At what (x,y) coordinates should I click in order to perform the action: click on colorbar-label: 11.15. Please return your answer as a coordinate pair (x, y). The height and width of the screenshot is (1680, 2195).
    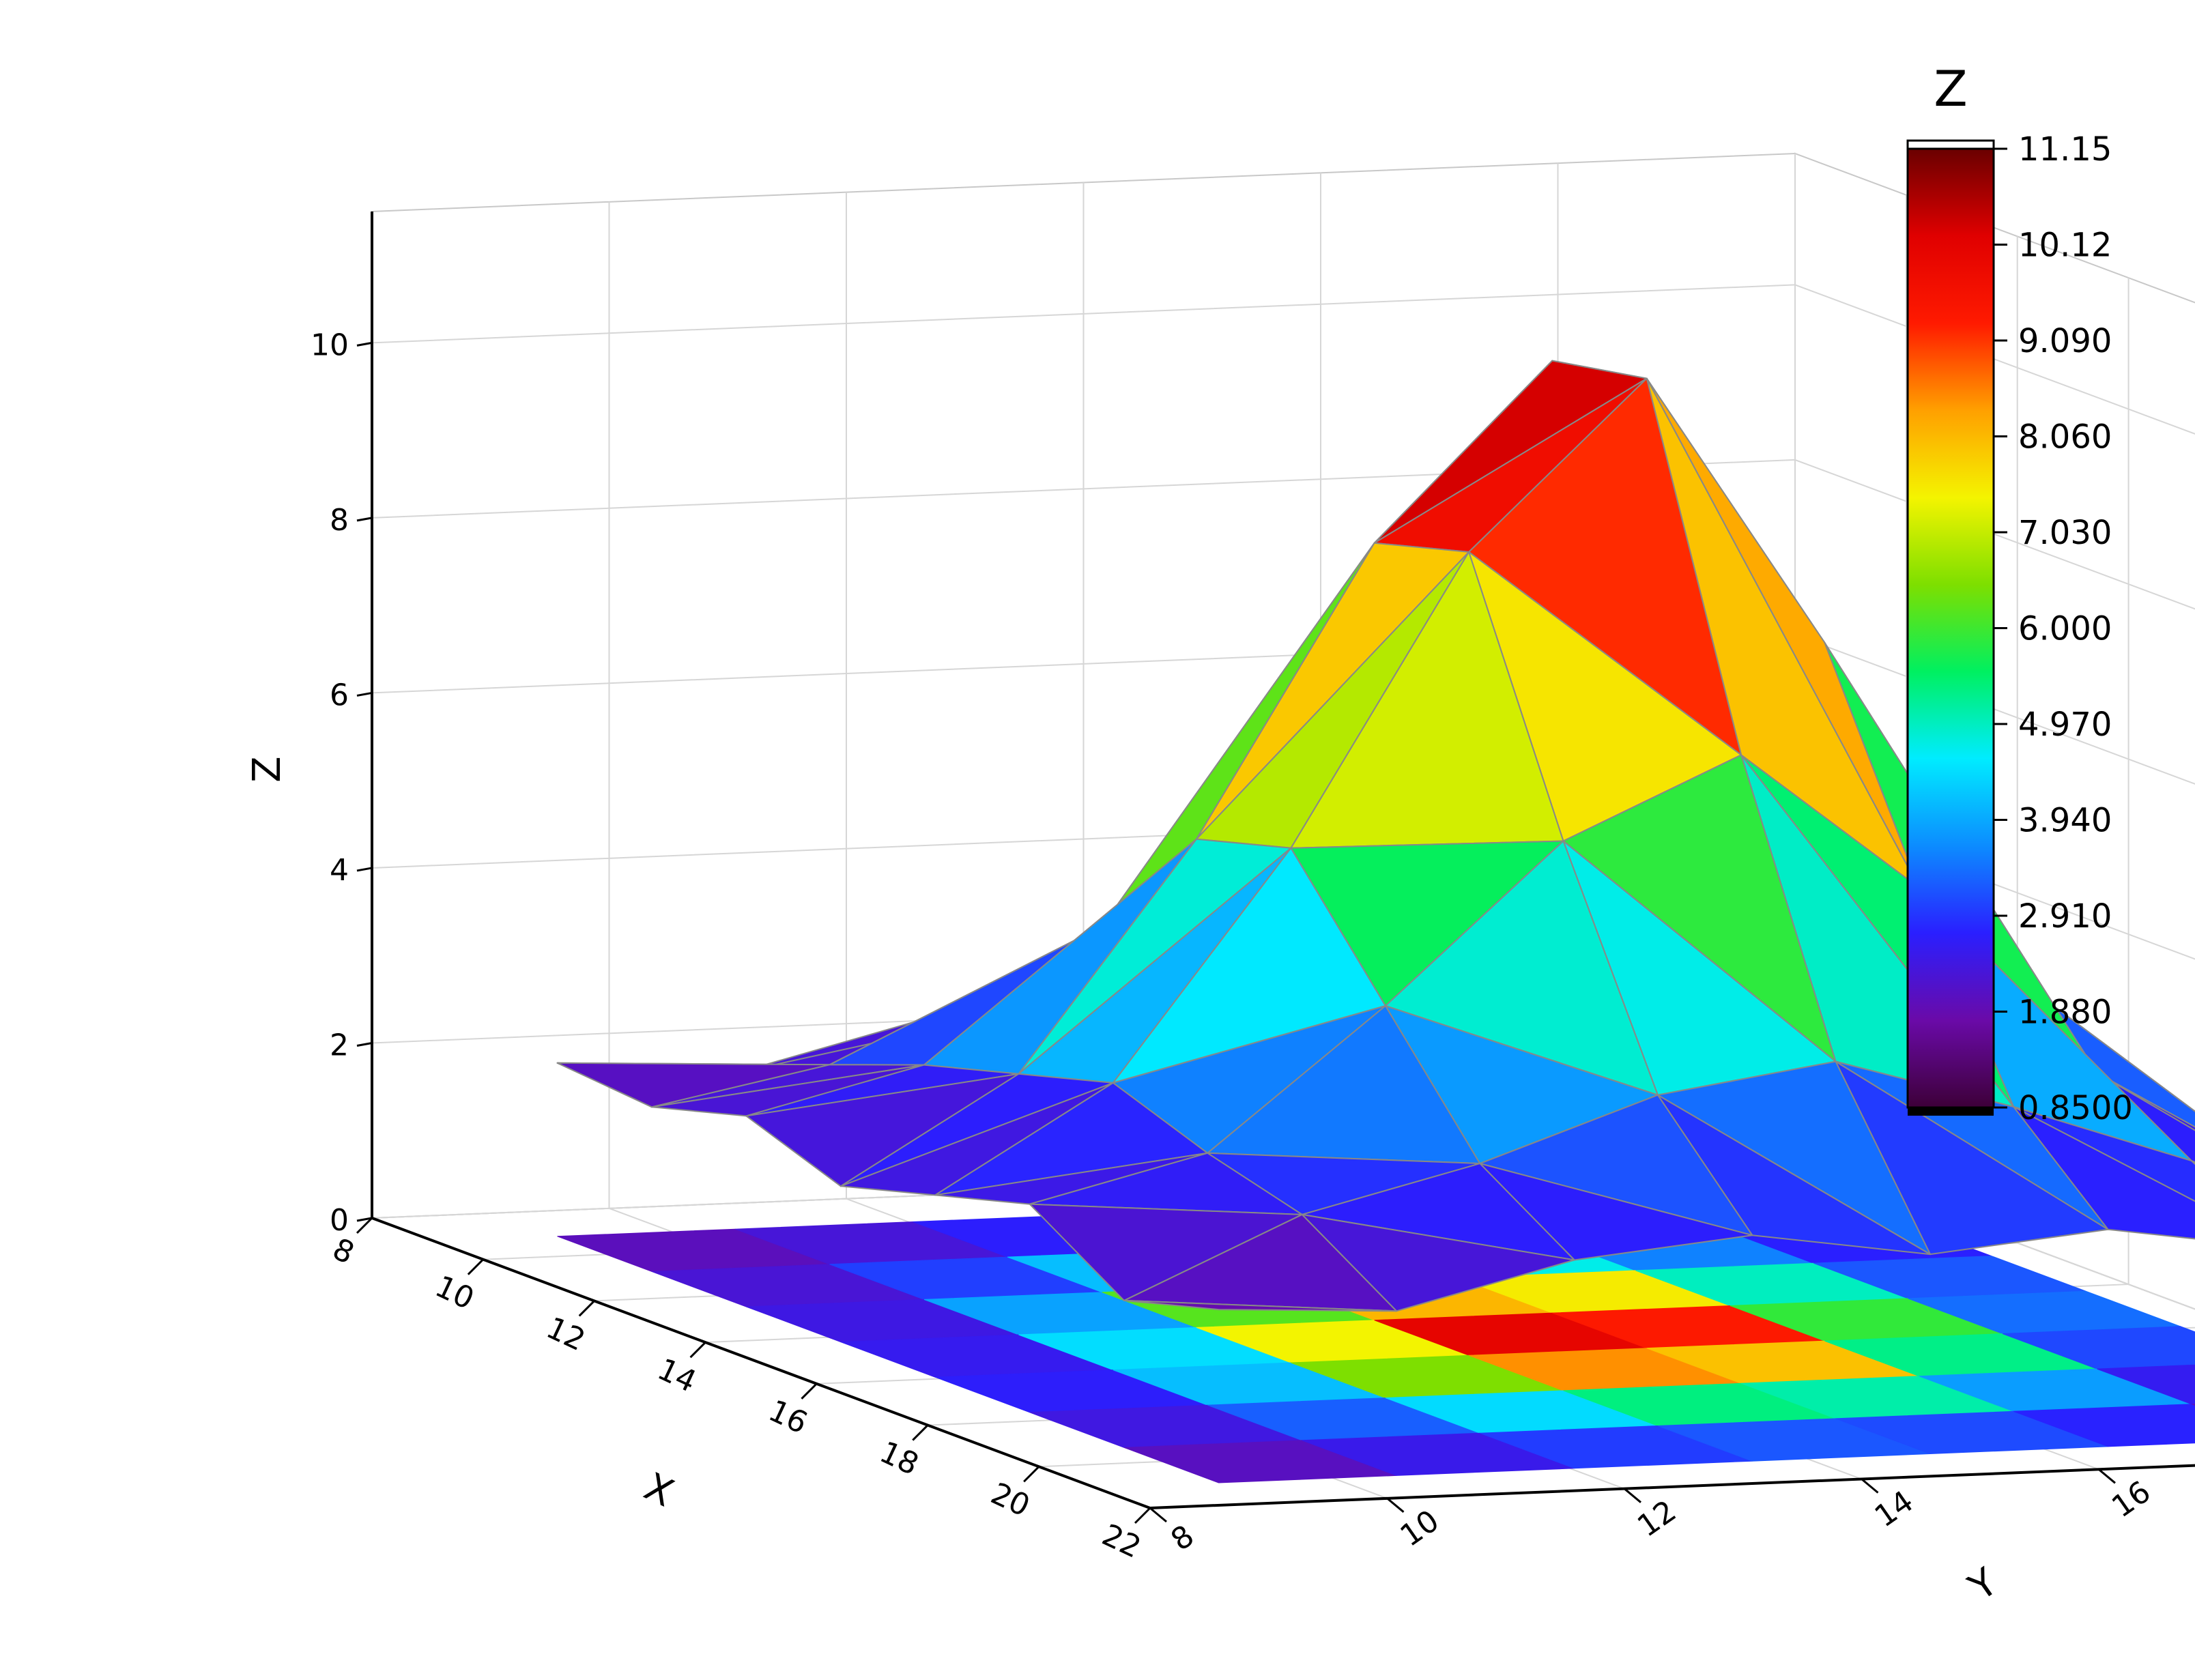
    Looking at the image, I should click on (2065, 149).